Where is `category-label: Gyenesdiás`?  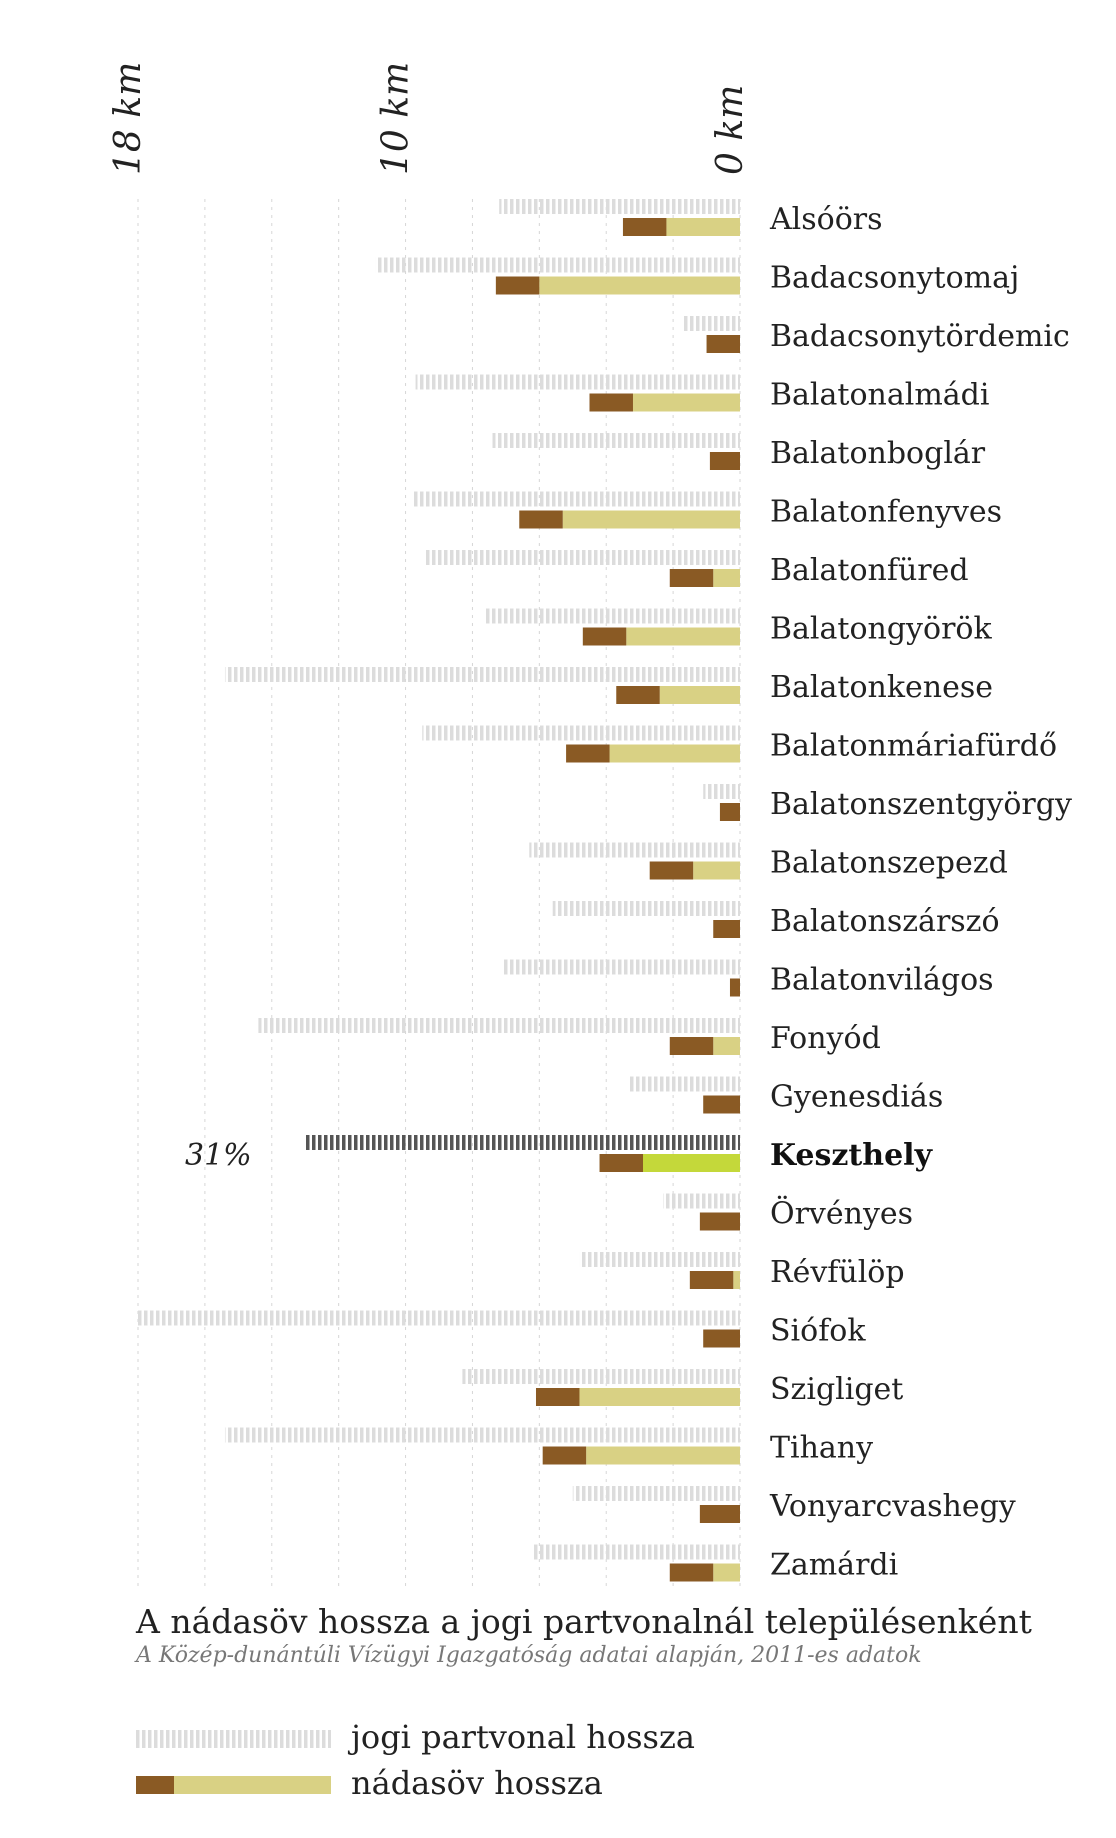 category-label: Gyenesdiás is located at coordinates (856, 1097).